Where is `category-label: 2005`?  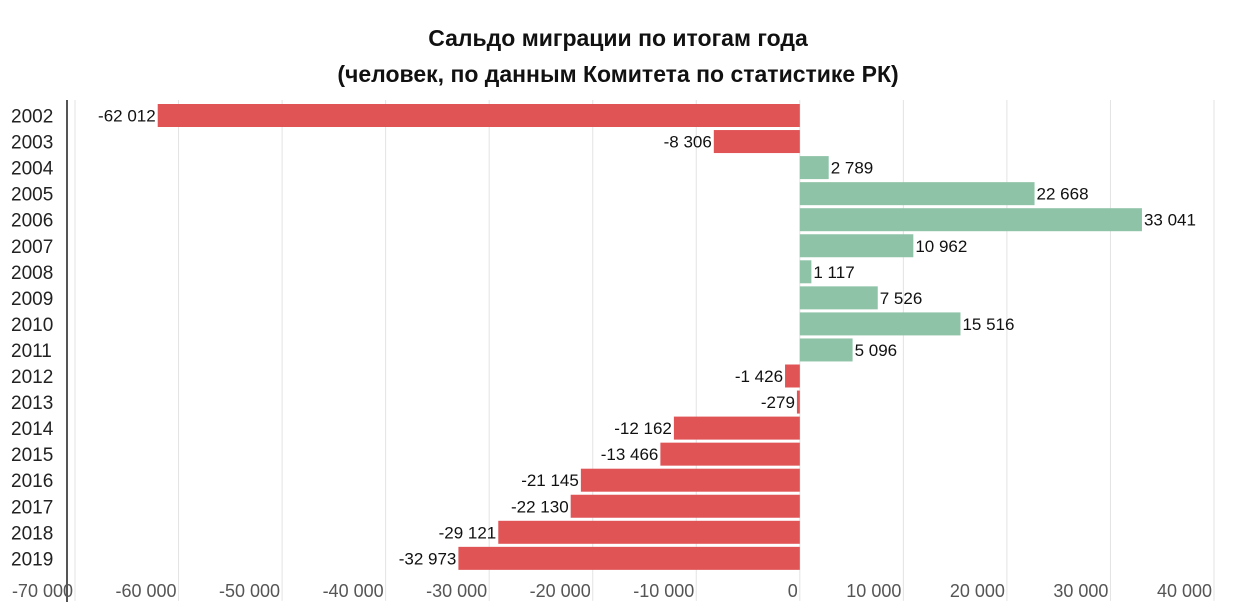
category-label: 2005 is located at coordinates (32, 195).